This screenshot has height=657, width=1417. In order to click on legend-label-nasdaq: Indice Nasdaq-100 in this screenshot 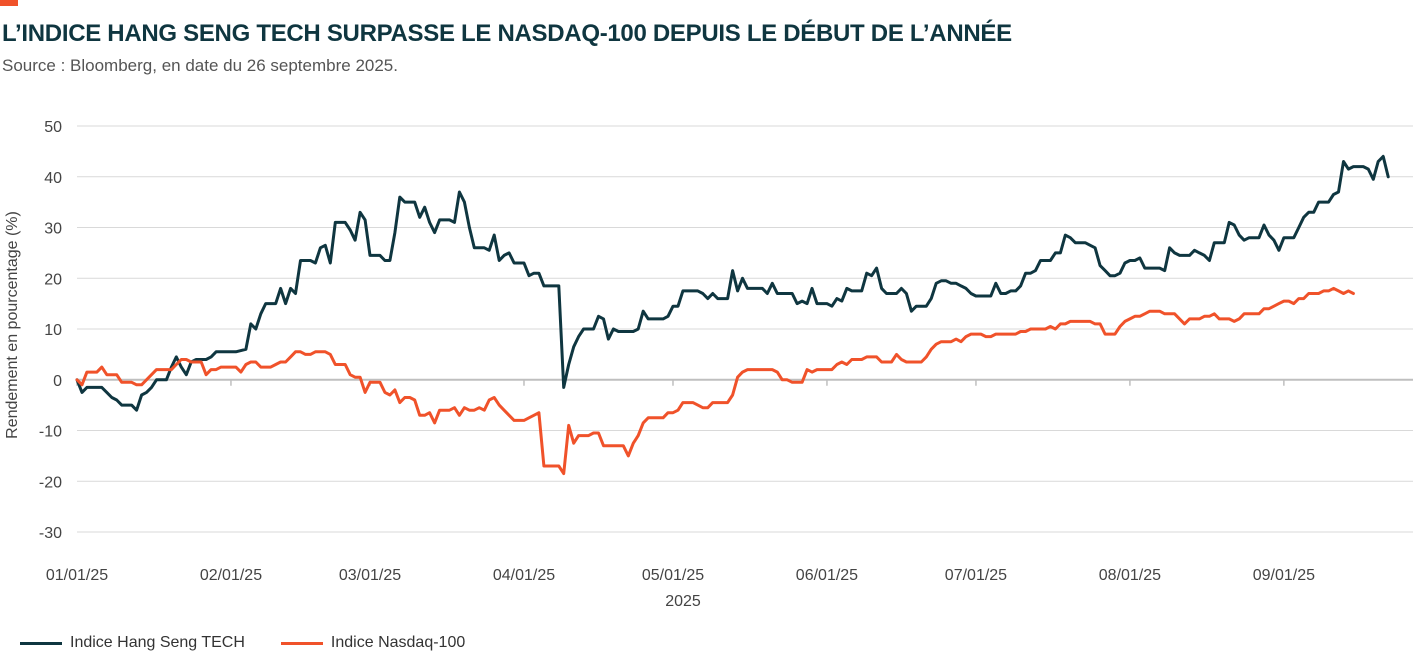, I will do `click(398, 642)`.